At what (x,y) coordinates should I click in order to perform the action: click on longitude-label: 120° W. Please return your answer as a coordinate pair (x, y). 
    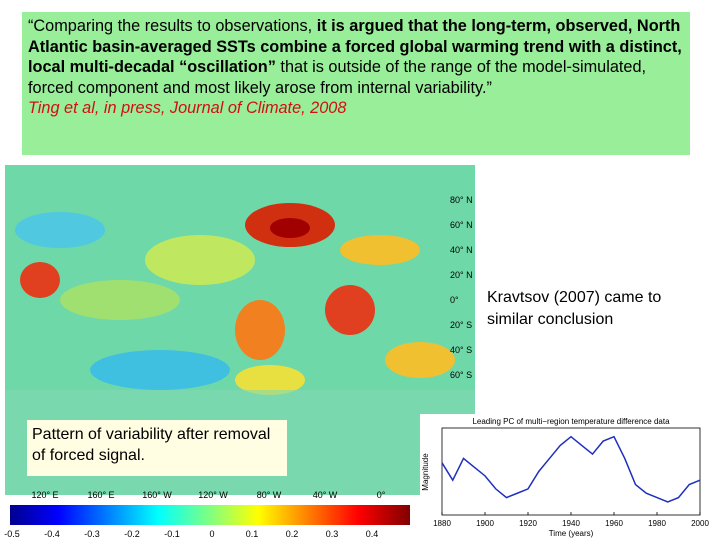
    Looking at the image, I should click on (213, 495).